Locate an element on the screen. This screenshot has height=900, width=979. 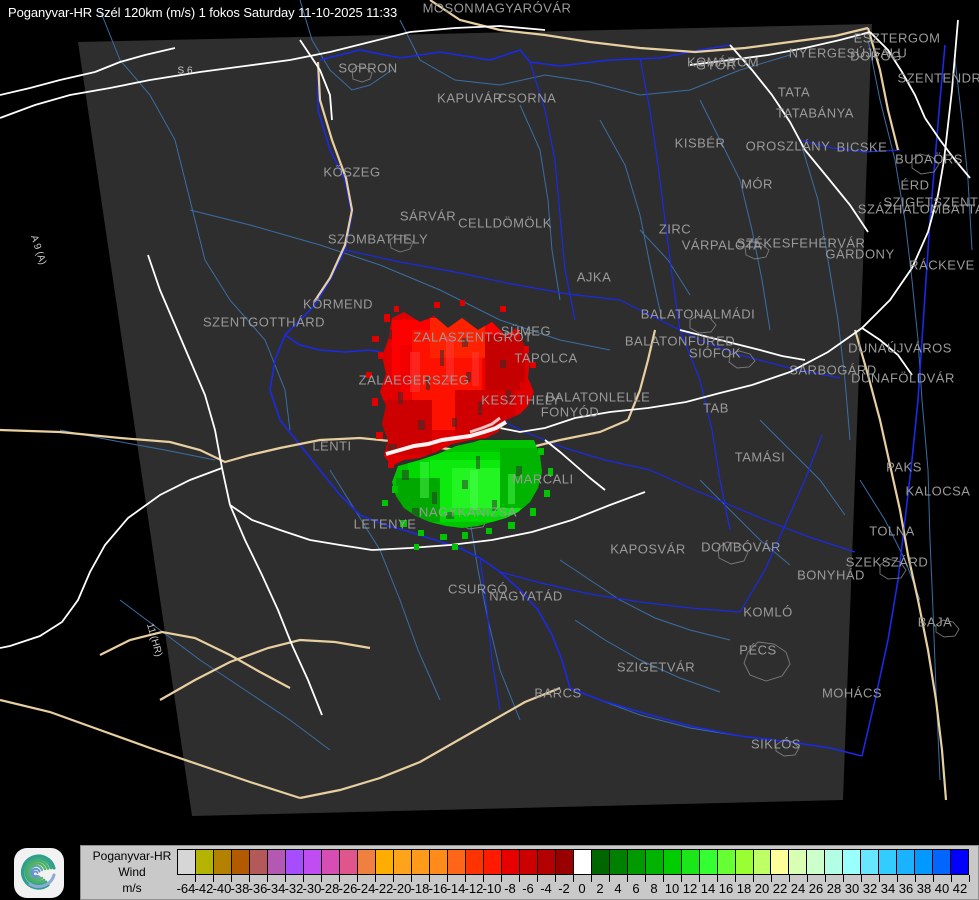
city-label: KAPOSVÁR is located at coordinates (648, 549).